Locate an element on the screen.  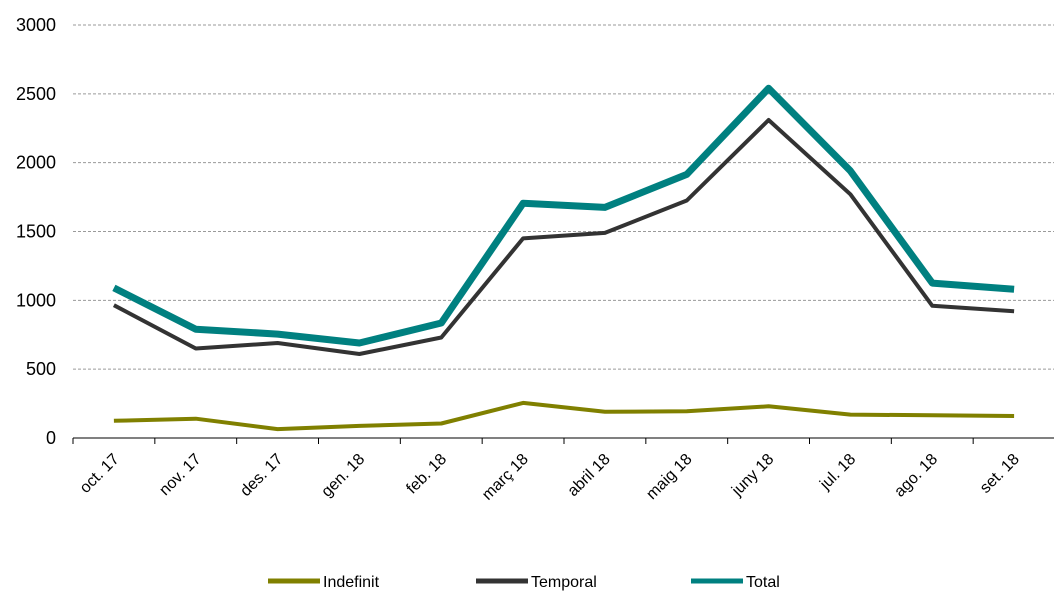
y-tick-label: 2500 is located at coordinates (36, 94).